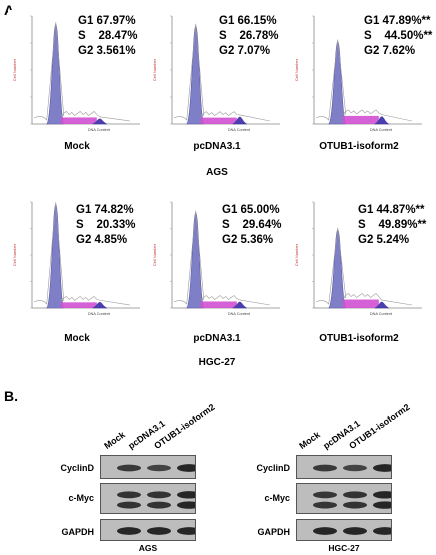  I want to click on stats-ags-otub1: G1 47.89%** S 44.50%** G2 7.62%, so click(398, 36).